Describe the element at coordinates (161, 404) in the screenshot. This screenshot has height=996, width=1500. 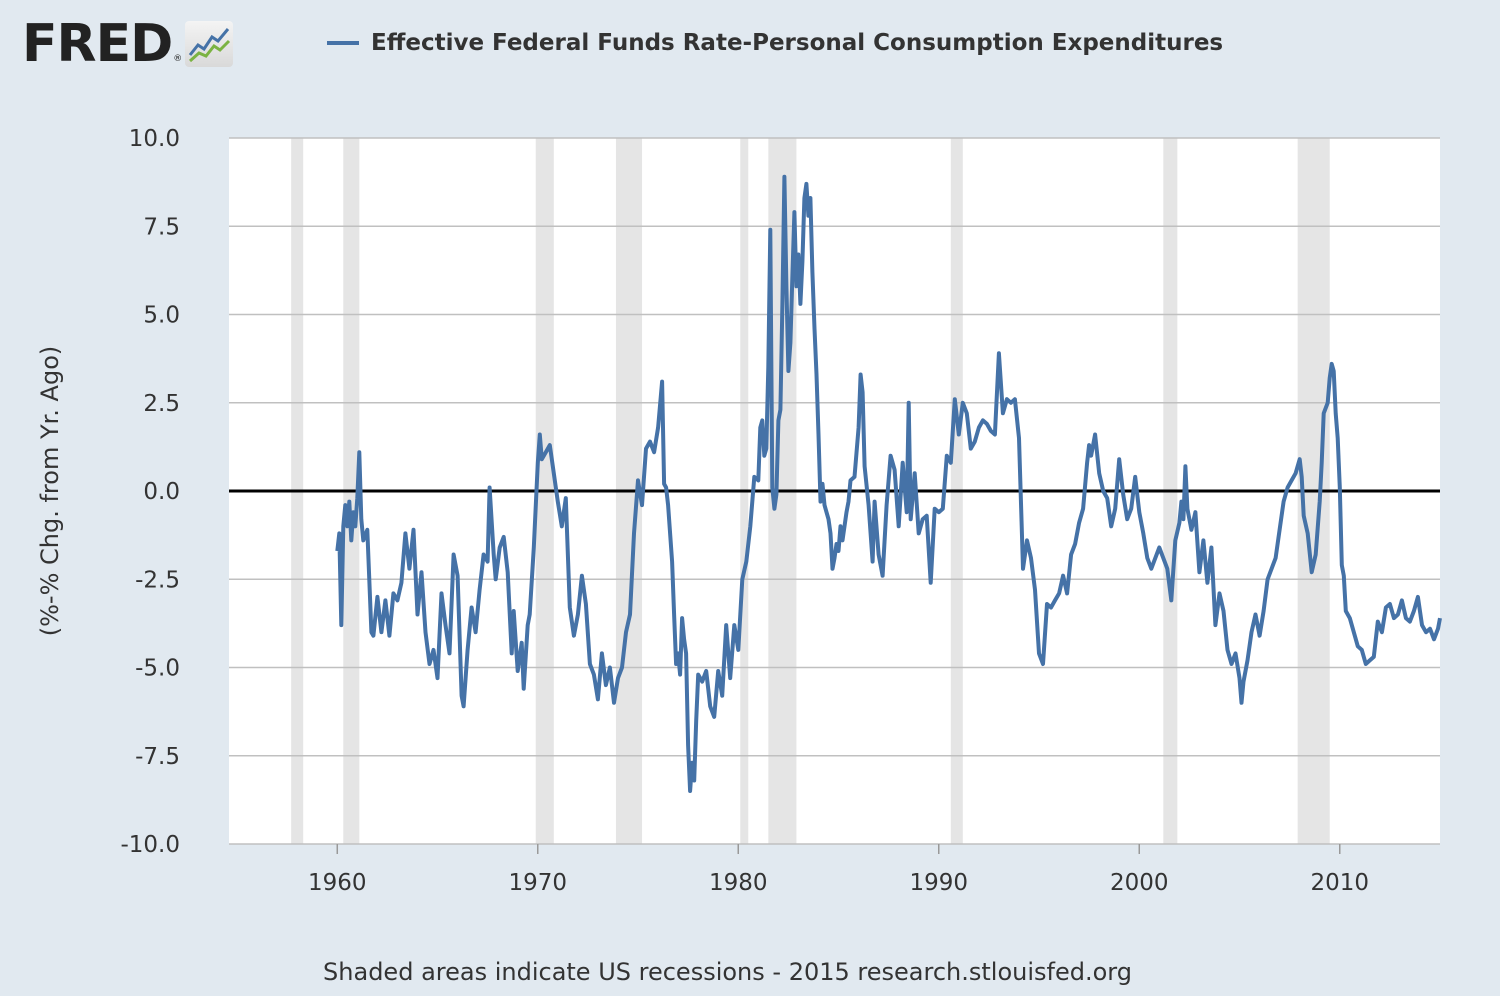
I see `y-tick-label-5: 2.5` at that location.